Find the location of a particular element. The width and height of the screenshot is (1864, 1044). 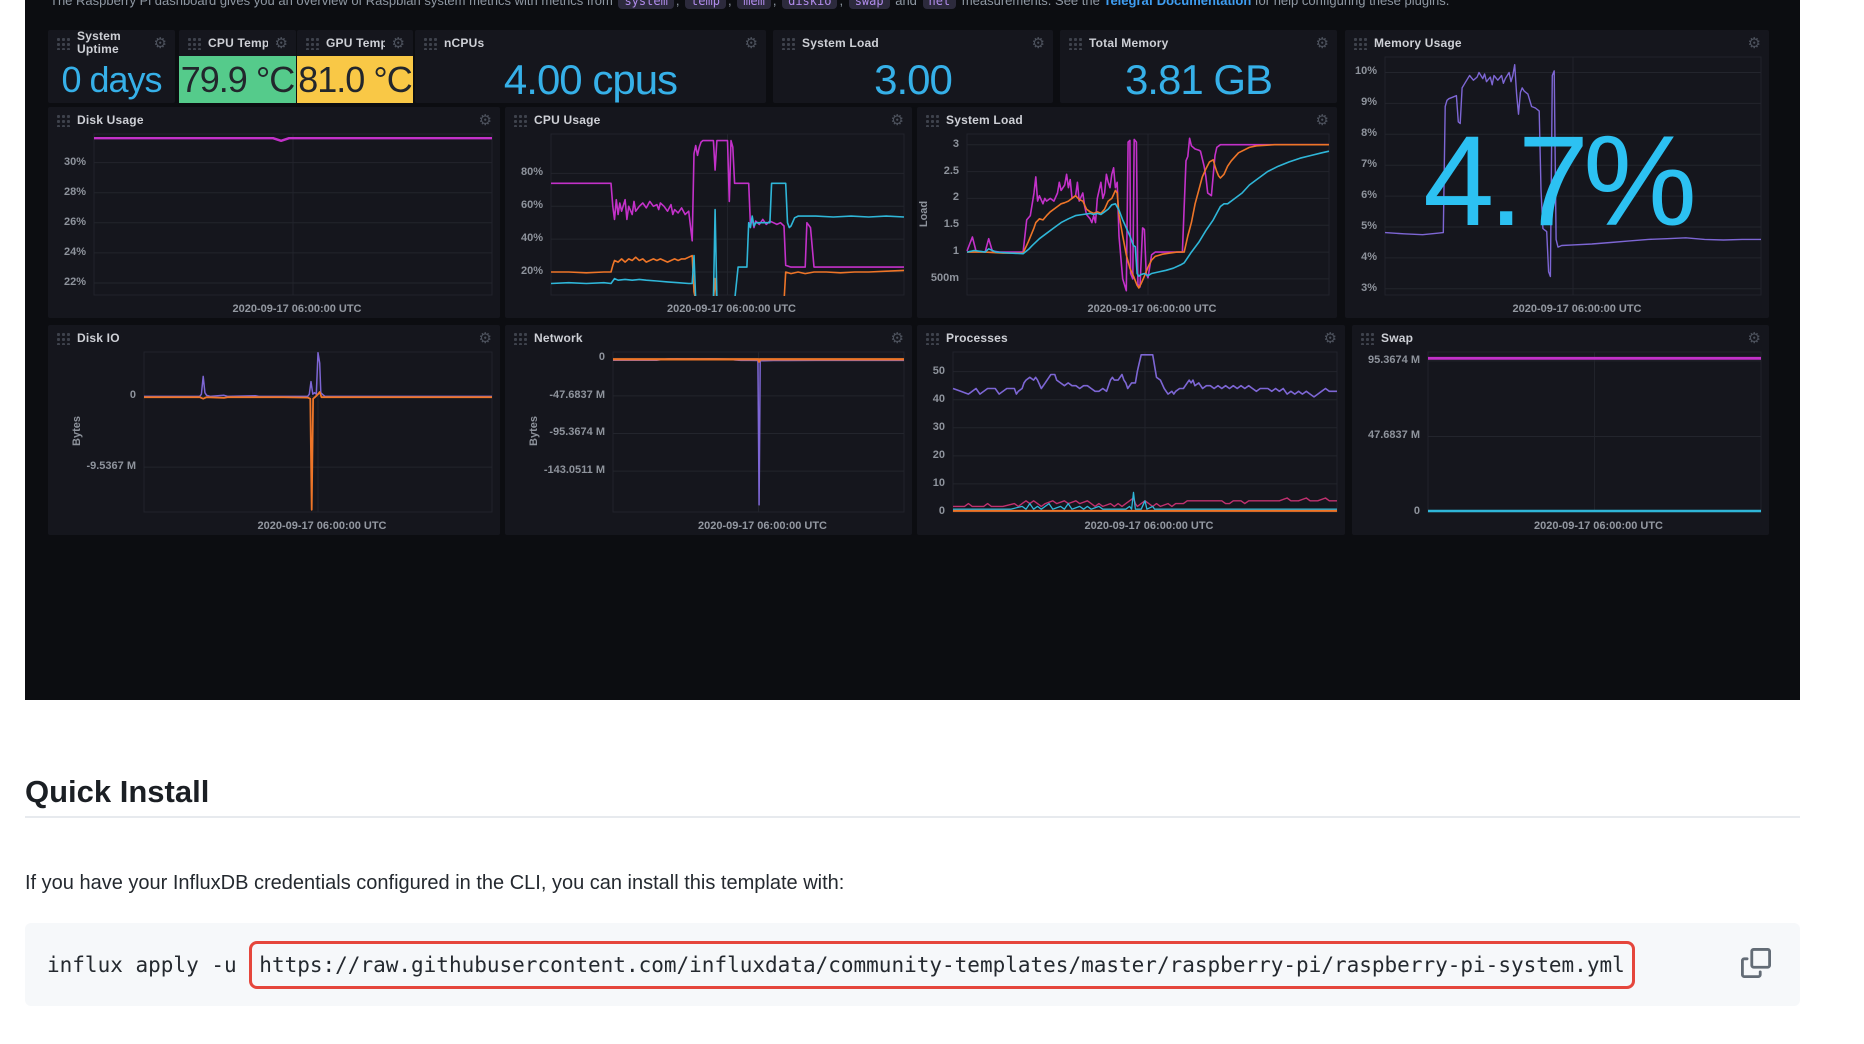

y-axis-tick: 50 is located at coordinates (938, 370).